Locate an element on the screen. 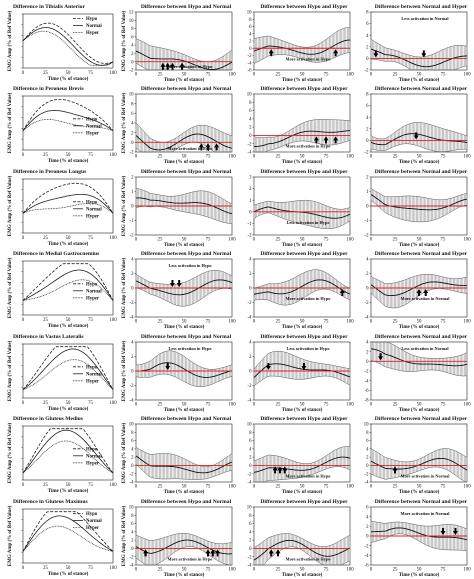  series-line-hypo is located at coordinates (68, 282).